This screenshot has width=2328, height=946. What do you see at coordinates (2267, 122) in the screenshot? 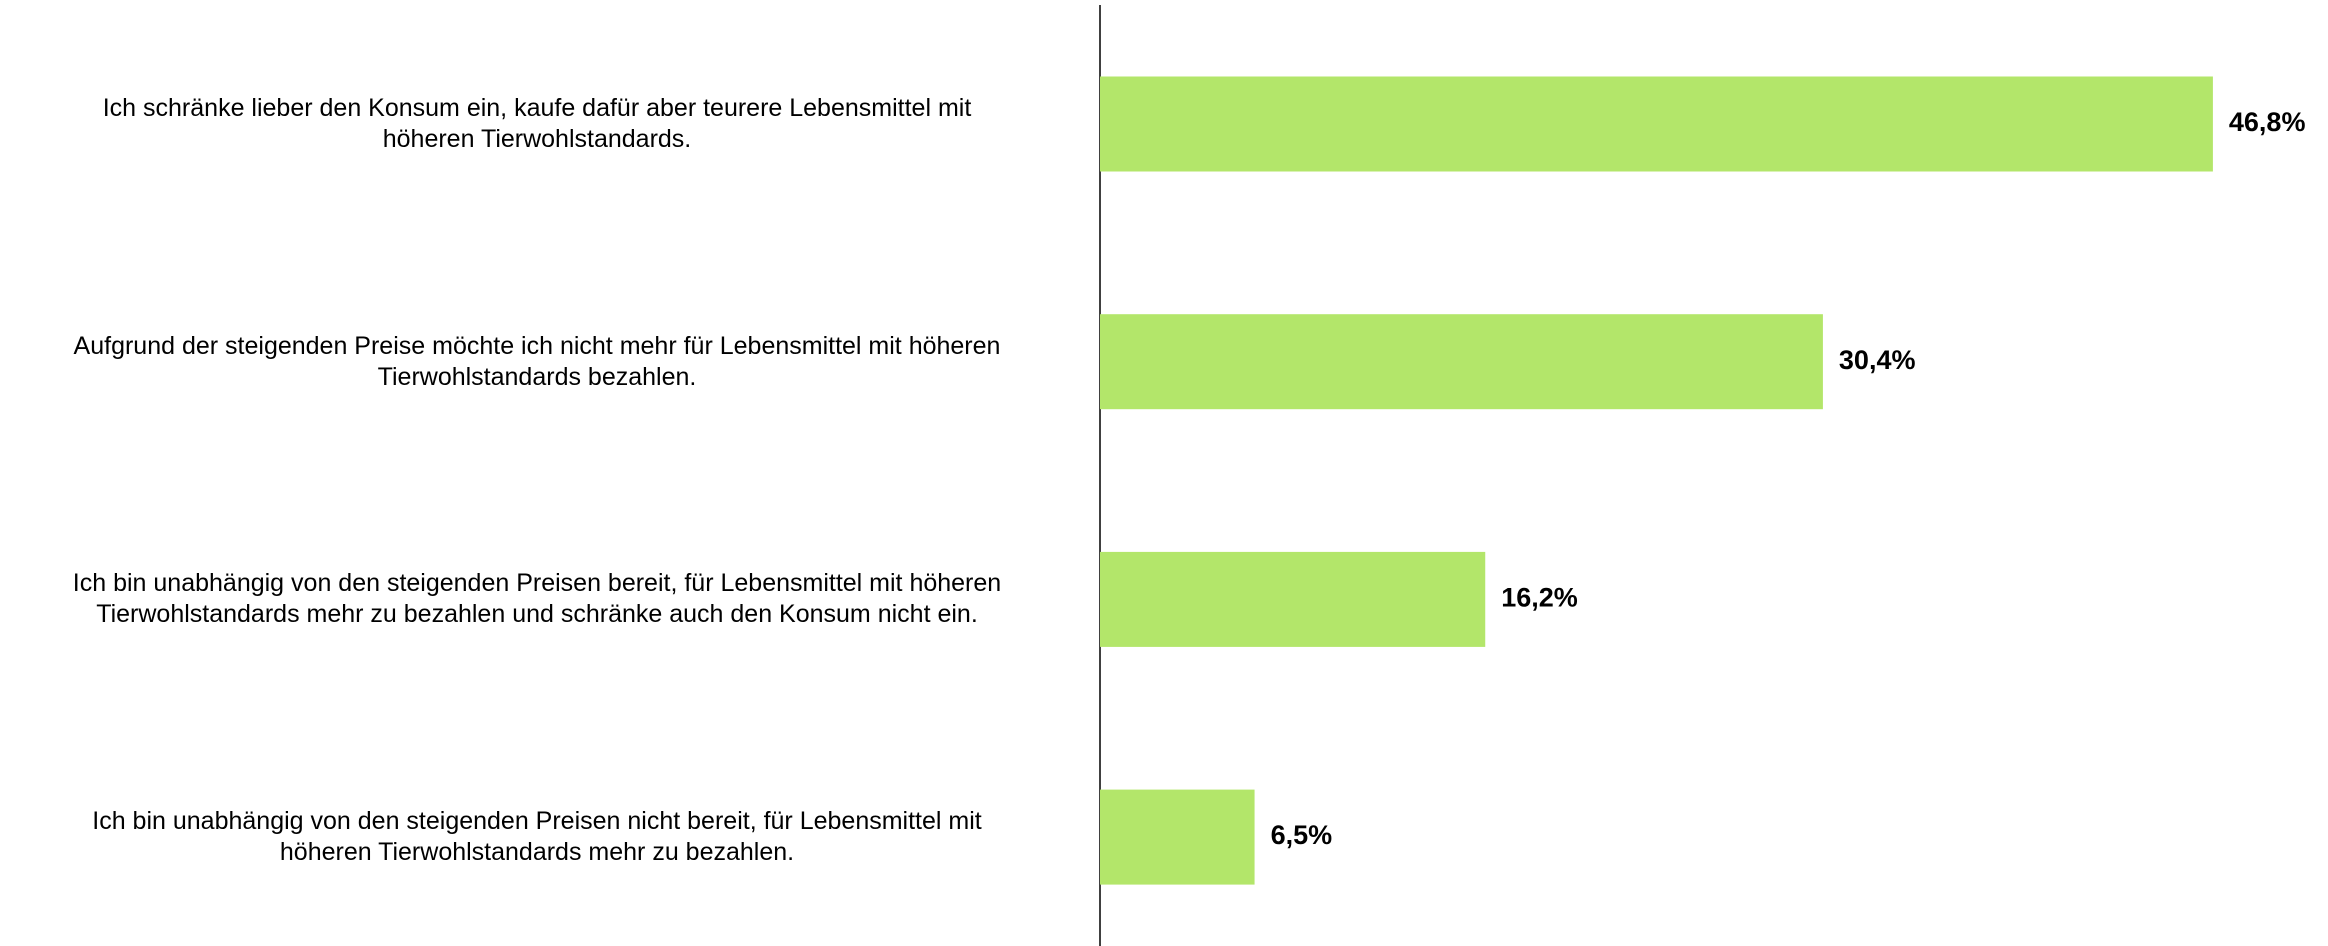
I see `value-label: 46,8%` at bounding box center [2267, 122].